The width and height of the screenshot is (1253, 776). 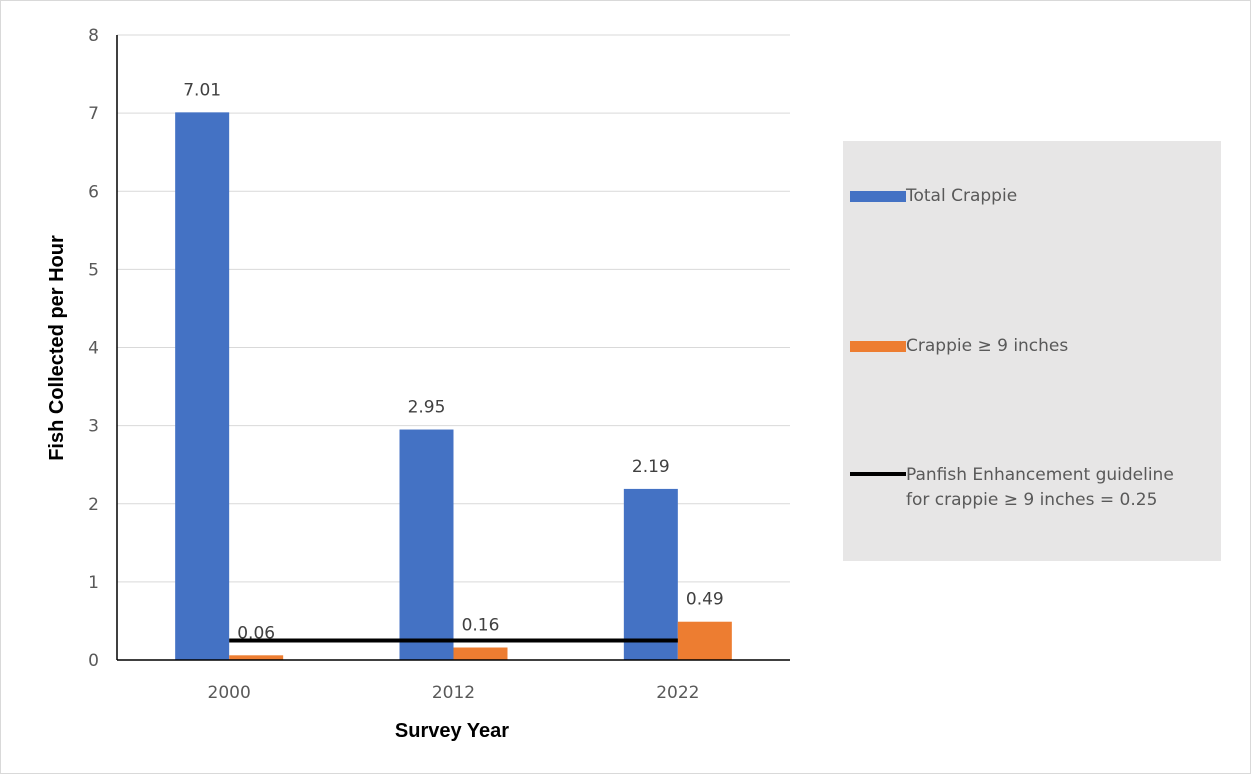 I want to click on legend-swatch-total-crappie, so click(x=878, y=196).